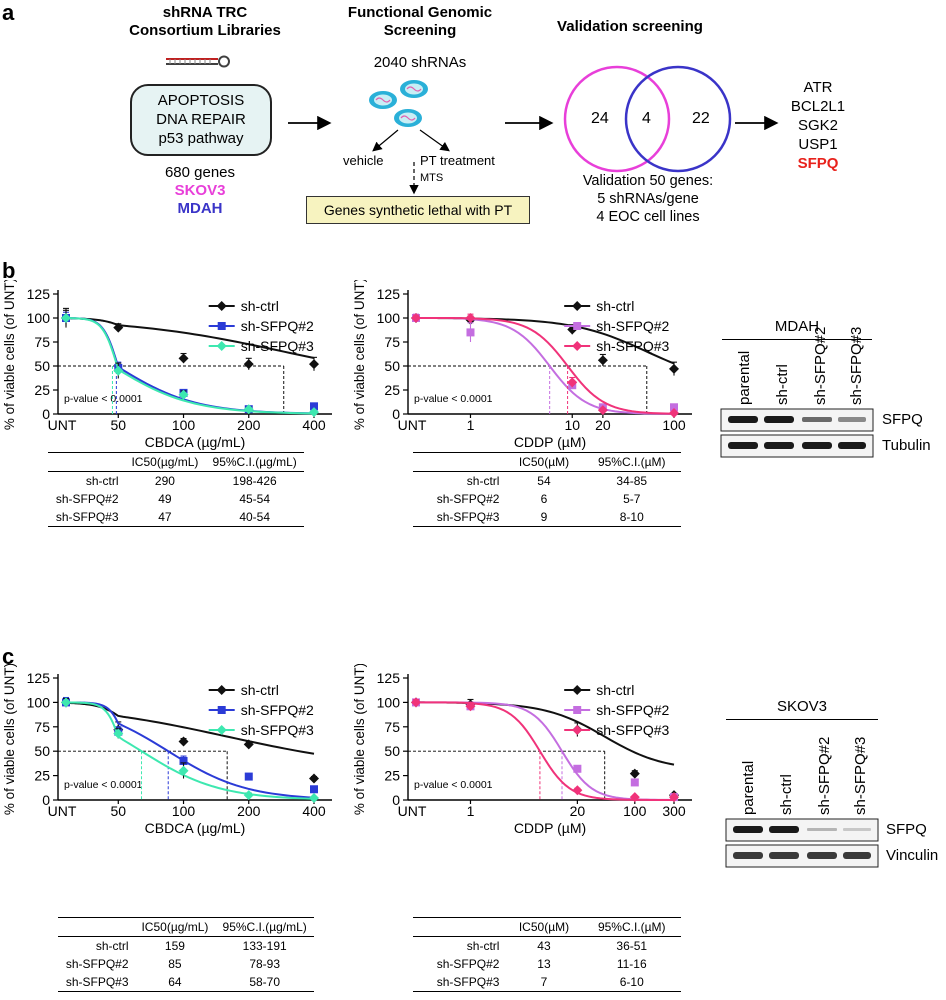 Image resolution: width=946 pixels, height=1000 pixels. Describe the element at coordinates (205, 12) in the screenshot. I see `library-title-line1: shRNA TRC` at that location.